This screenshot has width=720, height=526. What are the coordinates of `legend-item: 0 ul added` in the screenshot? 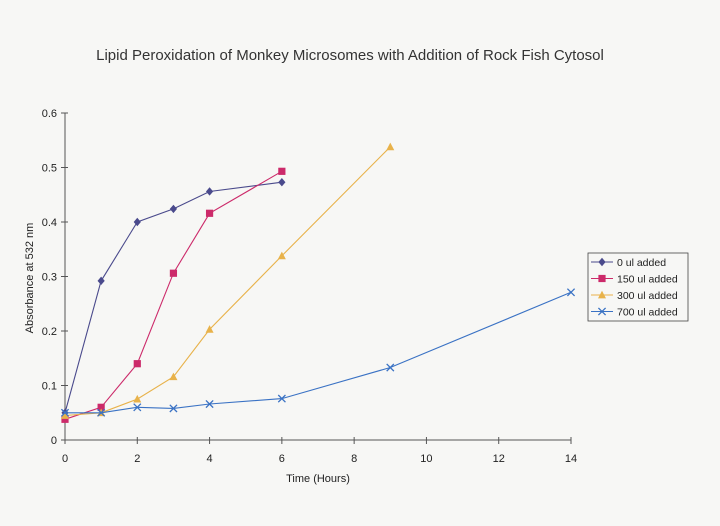 It's located at (628, 263).